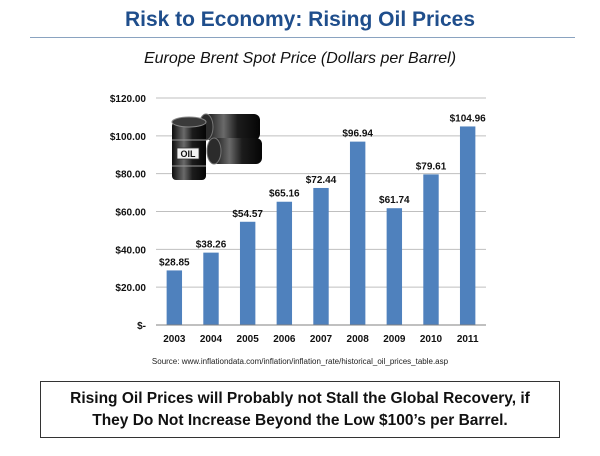 Image resolution: width=600 pixels, height=456 pixels. What do you see at coordinates (431, 249) in the screenshot?
I see `bar-2010` at bounding box center [431, 249].